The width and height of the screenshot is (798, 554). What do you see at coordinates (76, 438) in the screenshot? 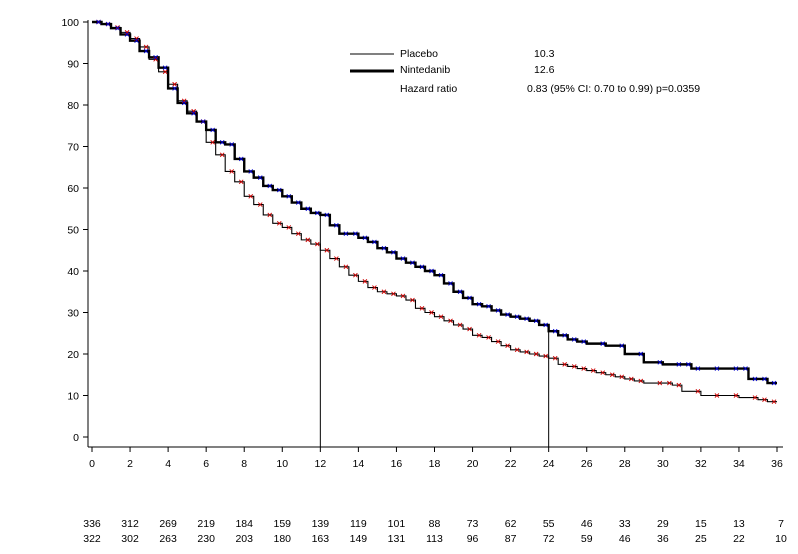
I see `y-tick-label: 0` at bounding box center [76, 438].